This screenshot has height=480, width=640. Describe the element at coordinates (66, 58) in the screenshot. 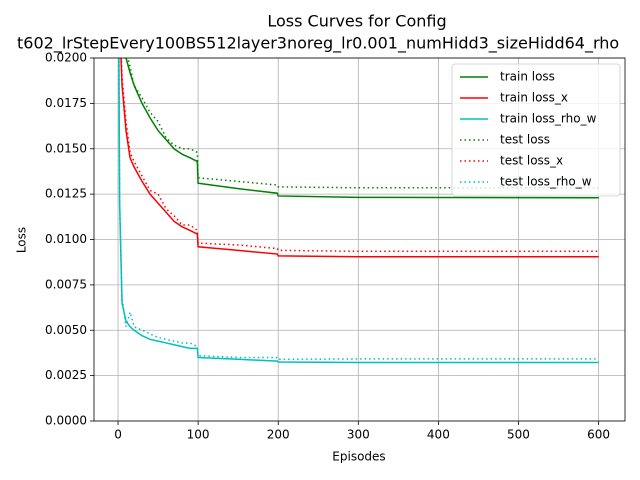

I see `y-tick-label: 0.0200` at that location.